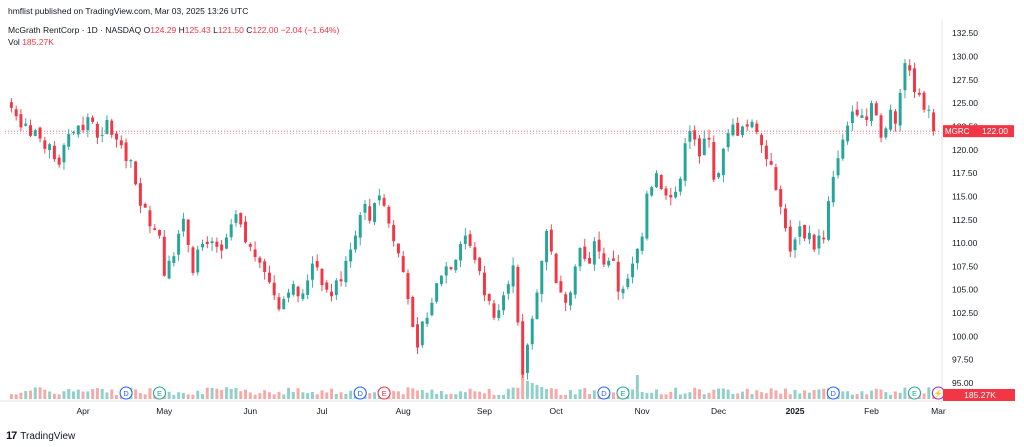 The height and width of the screenshot is (447, 1024). Describe the element at coordinates (181, 30) in the screenshot. I see `high-label: H` at that location.